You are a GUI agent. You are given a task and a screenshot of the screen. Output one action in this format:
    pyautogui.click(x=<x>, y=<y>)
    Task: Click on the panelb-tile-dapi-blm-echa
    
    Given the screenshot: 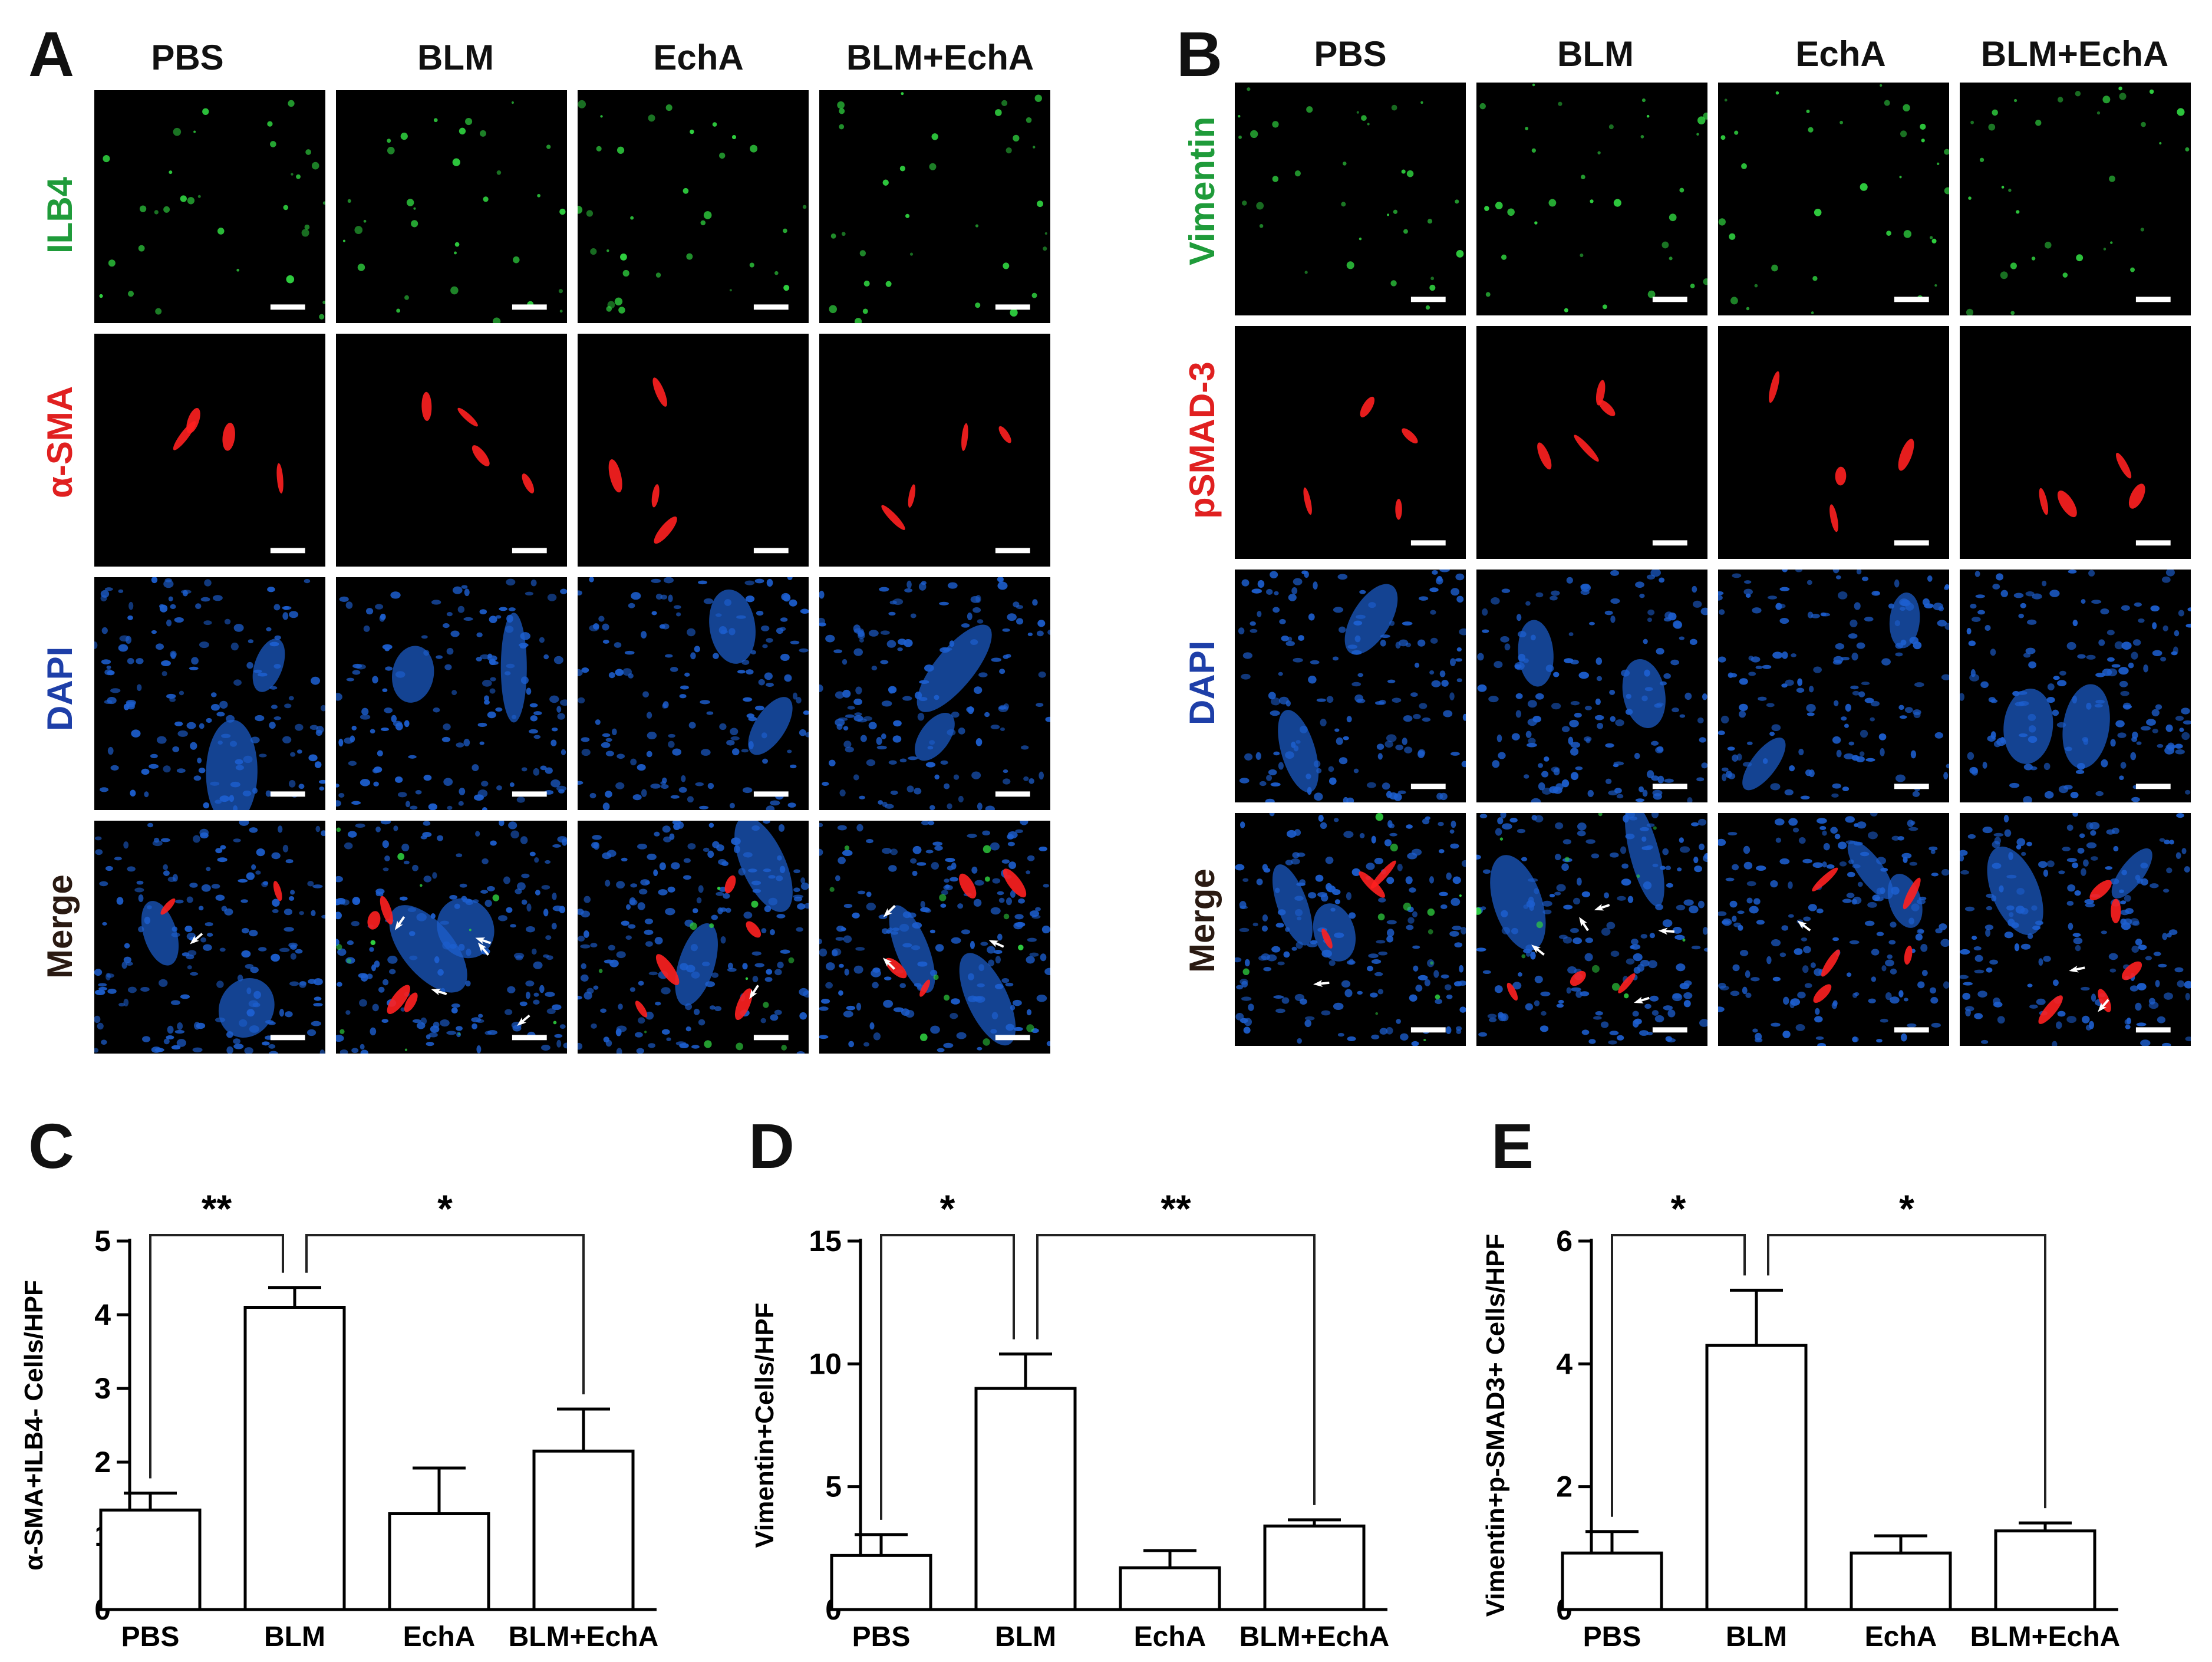 What is the action you would take?
    pyautogui.click(x=2075, y=686)
    